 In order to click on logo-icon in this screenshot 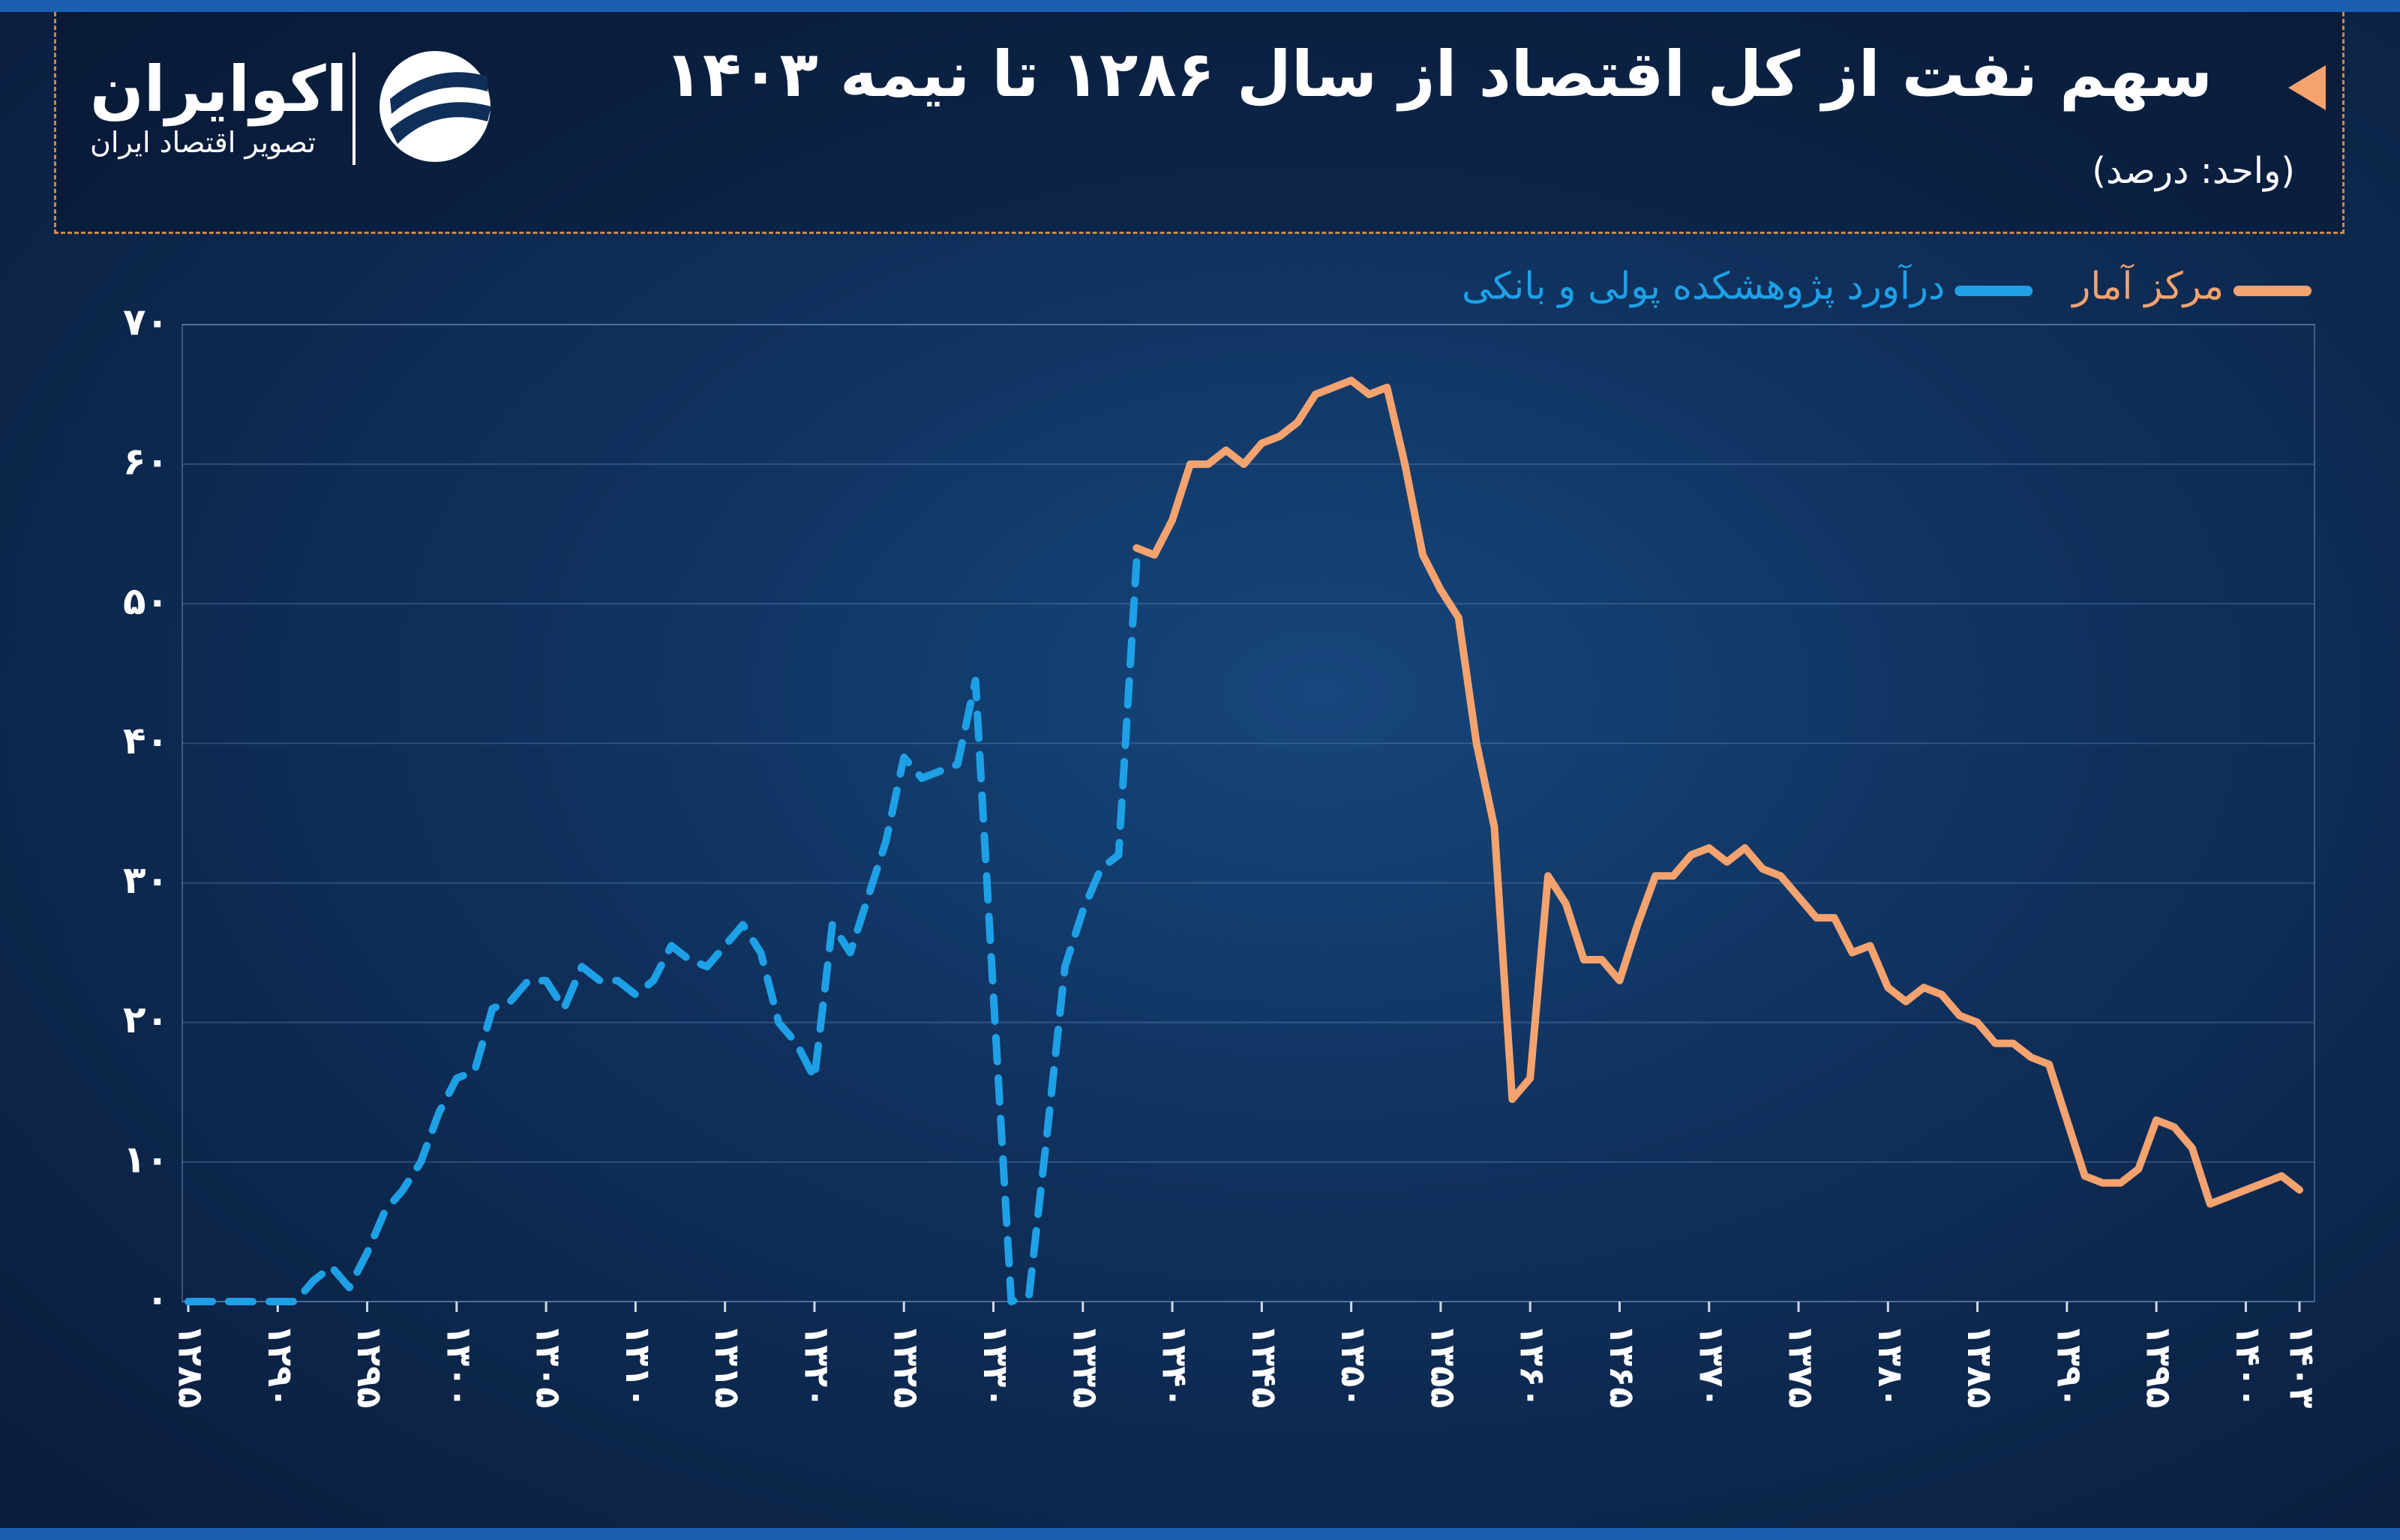, I will do `click(435, 106)`.